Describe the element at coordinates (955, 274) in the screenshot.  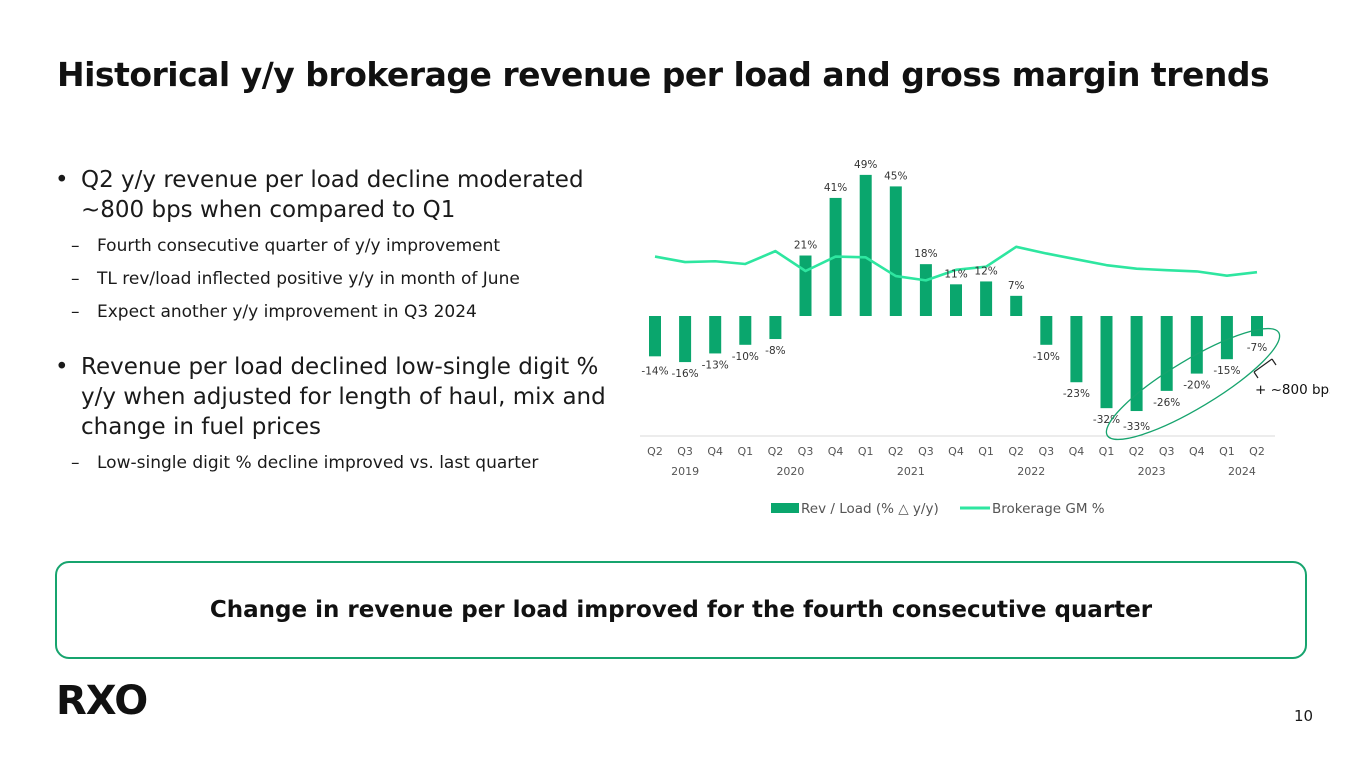
I see `data-label-10: 11%` at that location.